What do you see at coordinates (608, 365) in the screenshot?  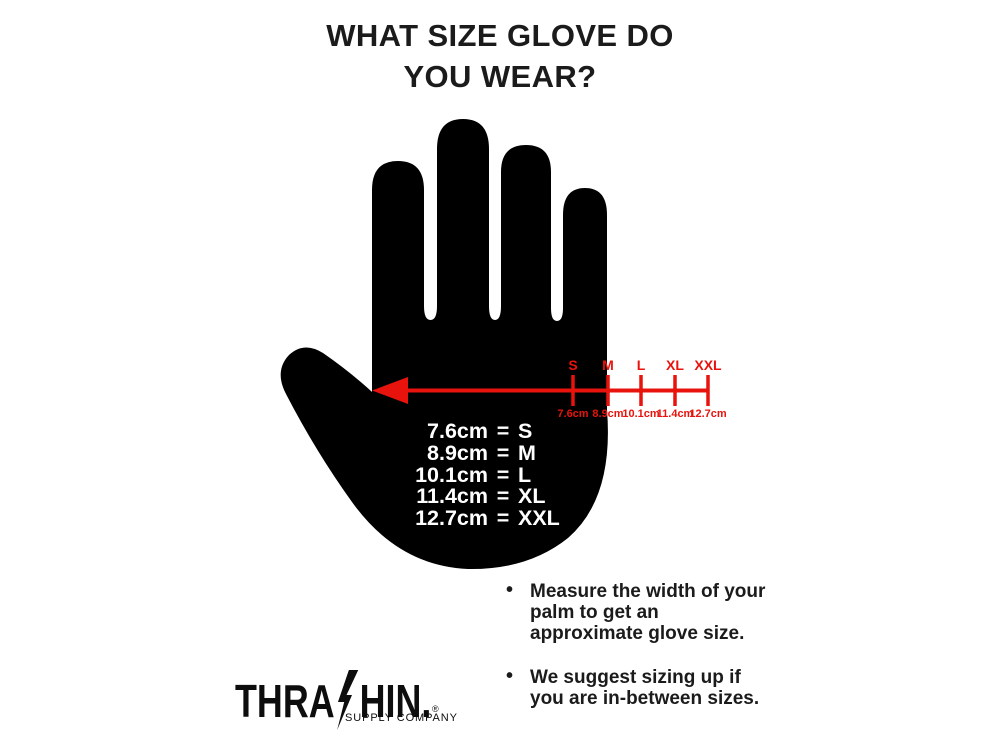 I see `ruler-size-label-m: M` at bounding box center [608, 365].